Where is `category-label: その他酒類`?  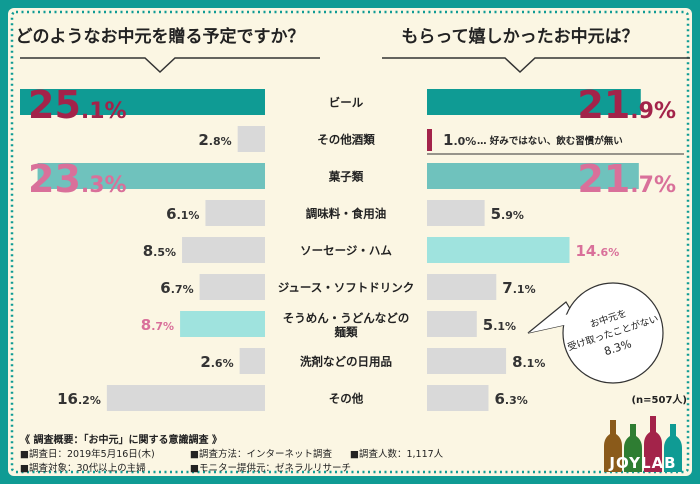
category-label: その他酒類 is located at coordinates (346, 140).